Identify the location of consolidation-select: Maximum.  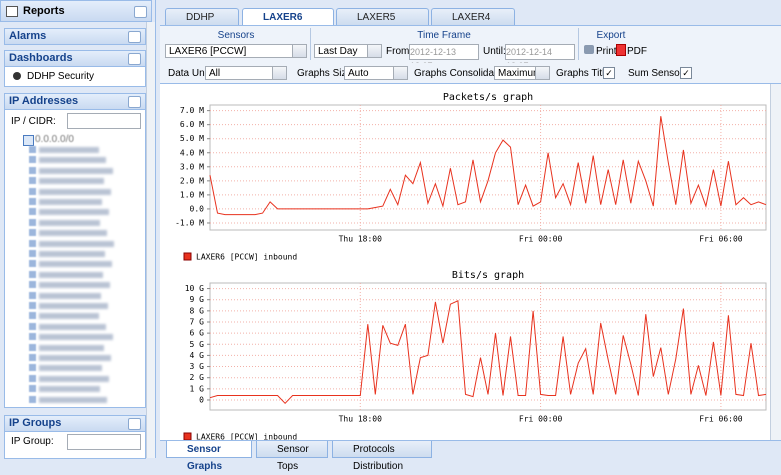
(522, 73).